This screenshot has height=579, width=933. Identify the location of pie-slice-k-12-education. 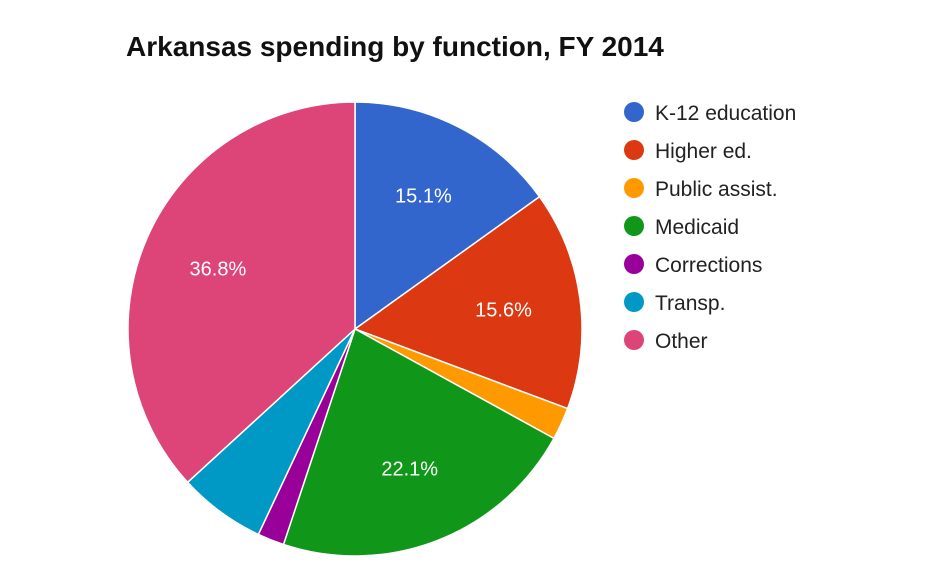
(447, 216).